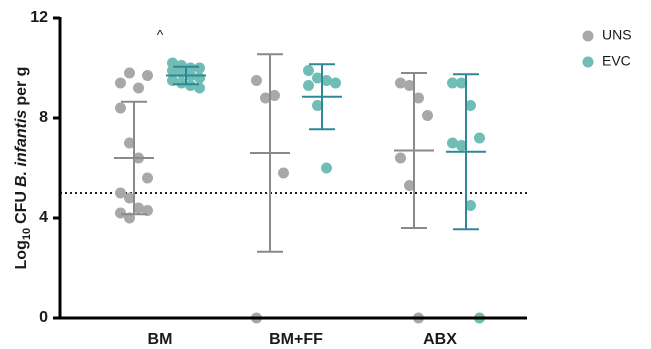 The height and width of the screenshot is (349, 651). Describe the element at coordinates (43, 117) in the screenshot. I see `y-tick-label: 8` at that location.